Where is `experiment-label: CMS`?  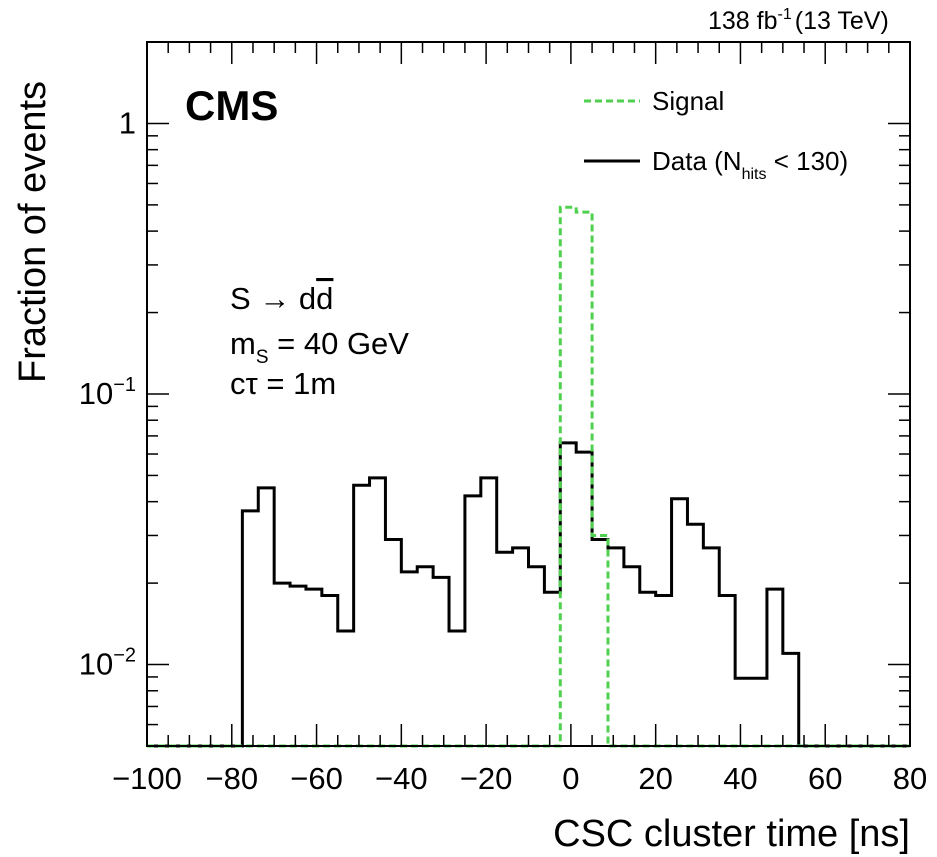 experiment-label: CMS is located at coordinates (231, 105).